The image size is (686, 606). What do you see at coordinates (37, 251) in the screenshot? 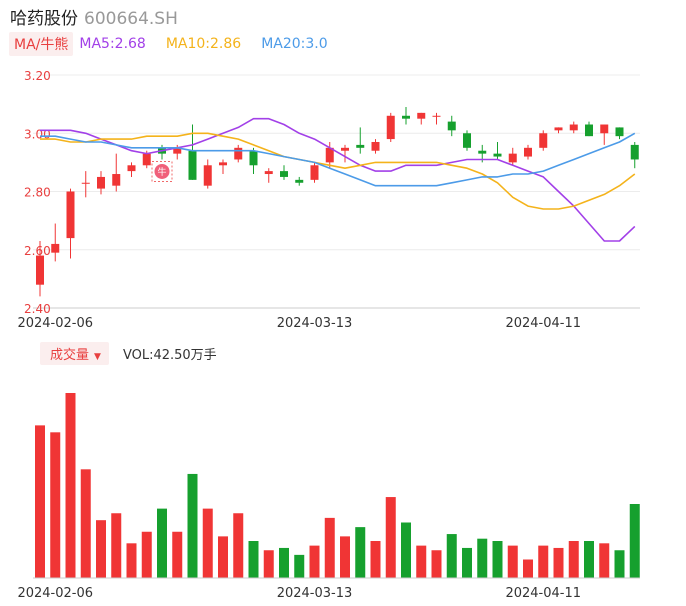
I see `y-tick-label: 2.60` at bounding box center [37, 251].